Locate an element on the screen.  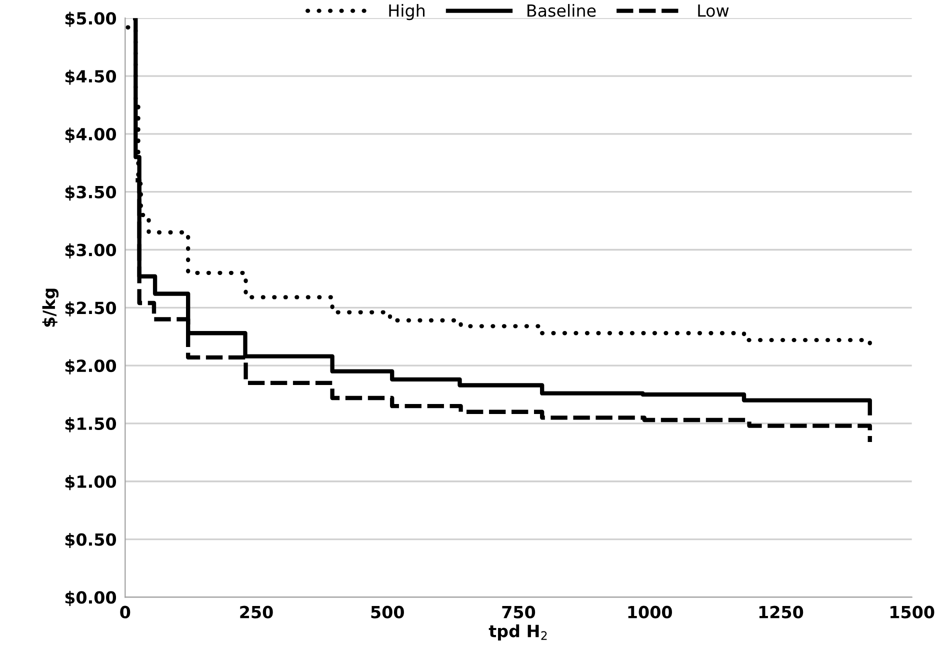
y-tick-label: $2.00 is located at coordinates (90, 366).